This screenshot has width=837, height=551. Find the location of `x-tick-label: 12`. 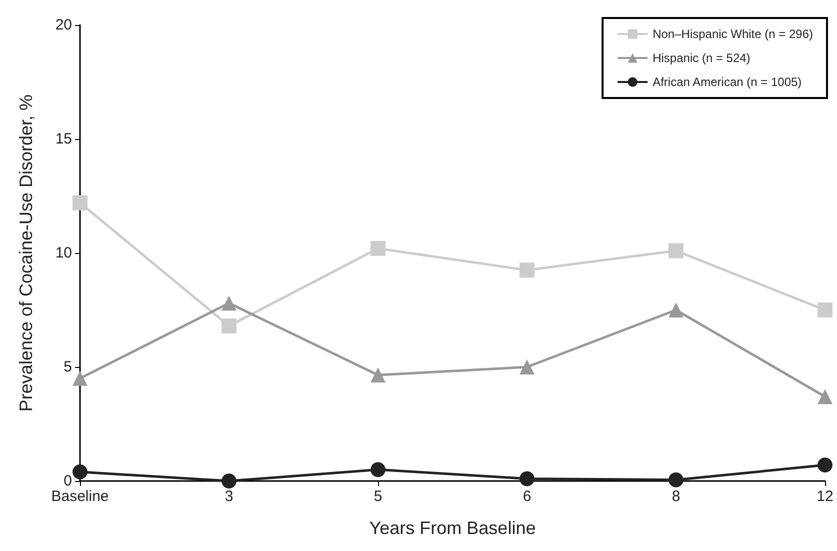

x-tick-label: 12 is located at coordinates (825, 496).